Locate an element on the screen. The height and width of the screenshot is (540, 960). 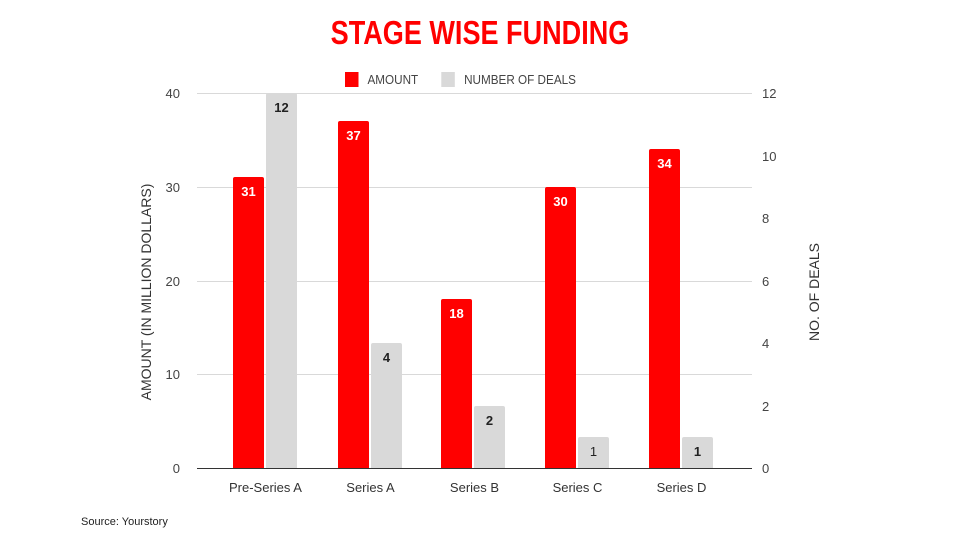
legend-label-deals: NUMBER OF DEALS is located at coordinates (520, 79).